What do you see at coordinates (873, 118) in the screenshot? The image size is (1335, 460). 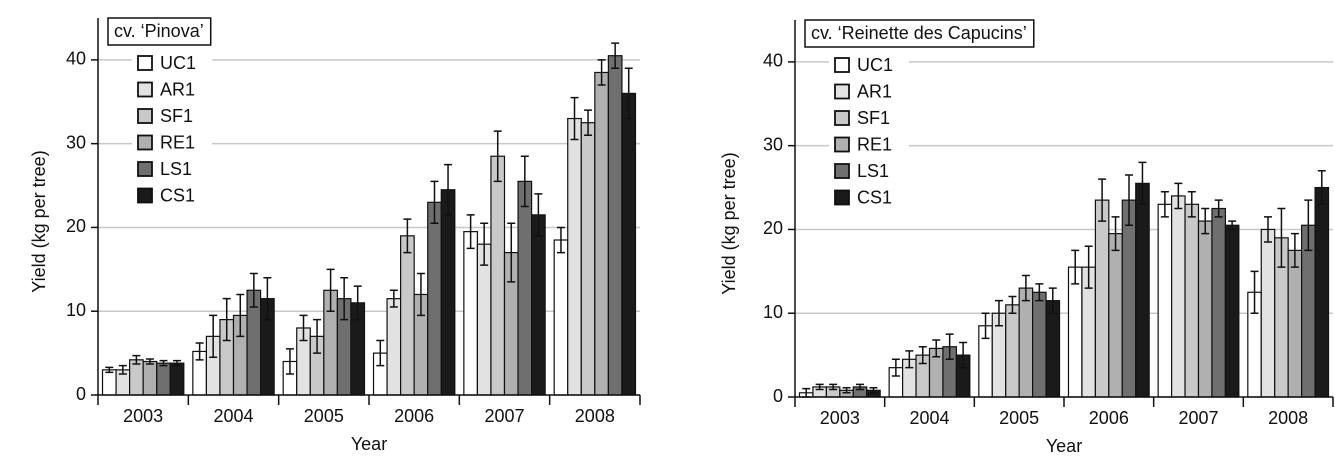 I see `legend-label: SF1` at bounding box center [873, 118].